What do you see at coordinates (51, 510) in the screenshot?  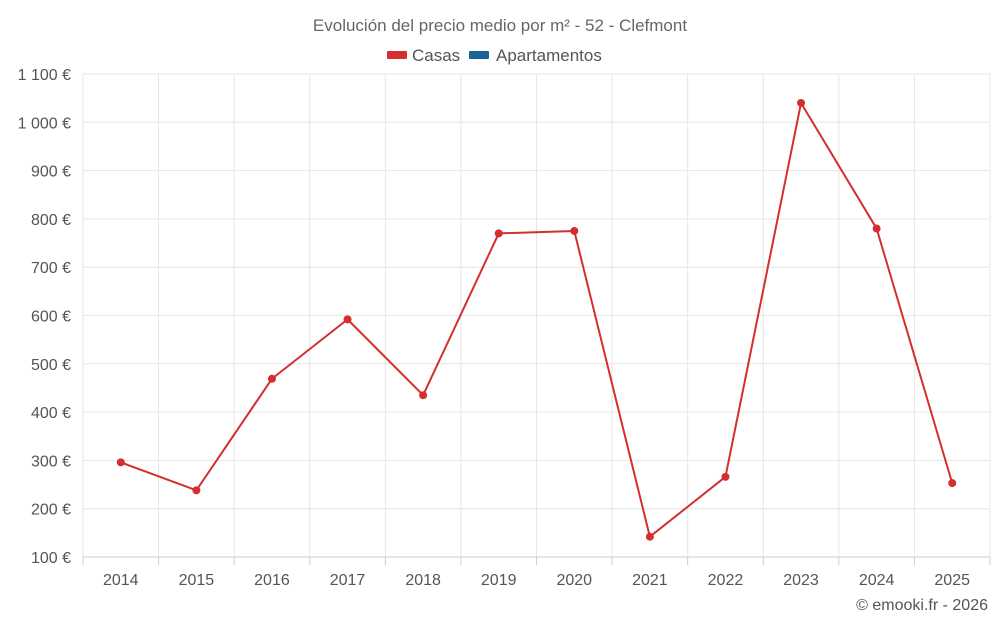 I see `y-tick-label: 200 €` at bounding box center [51, 510].